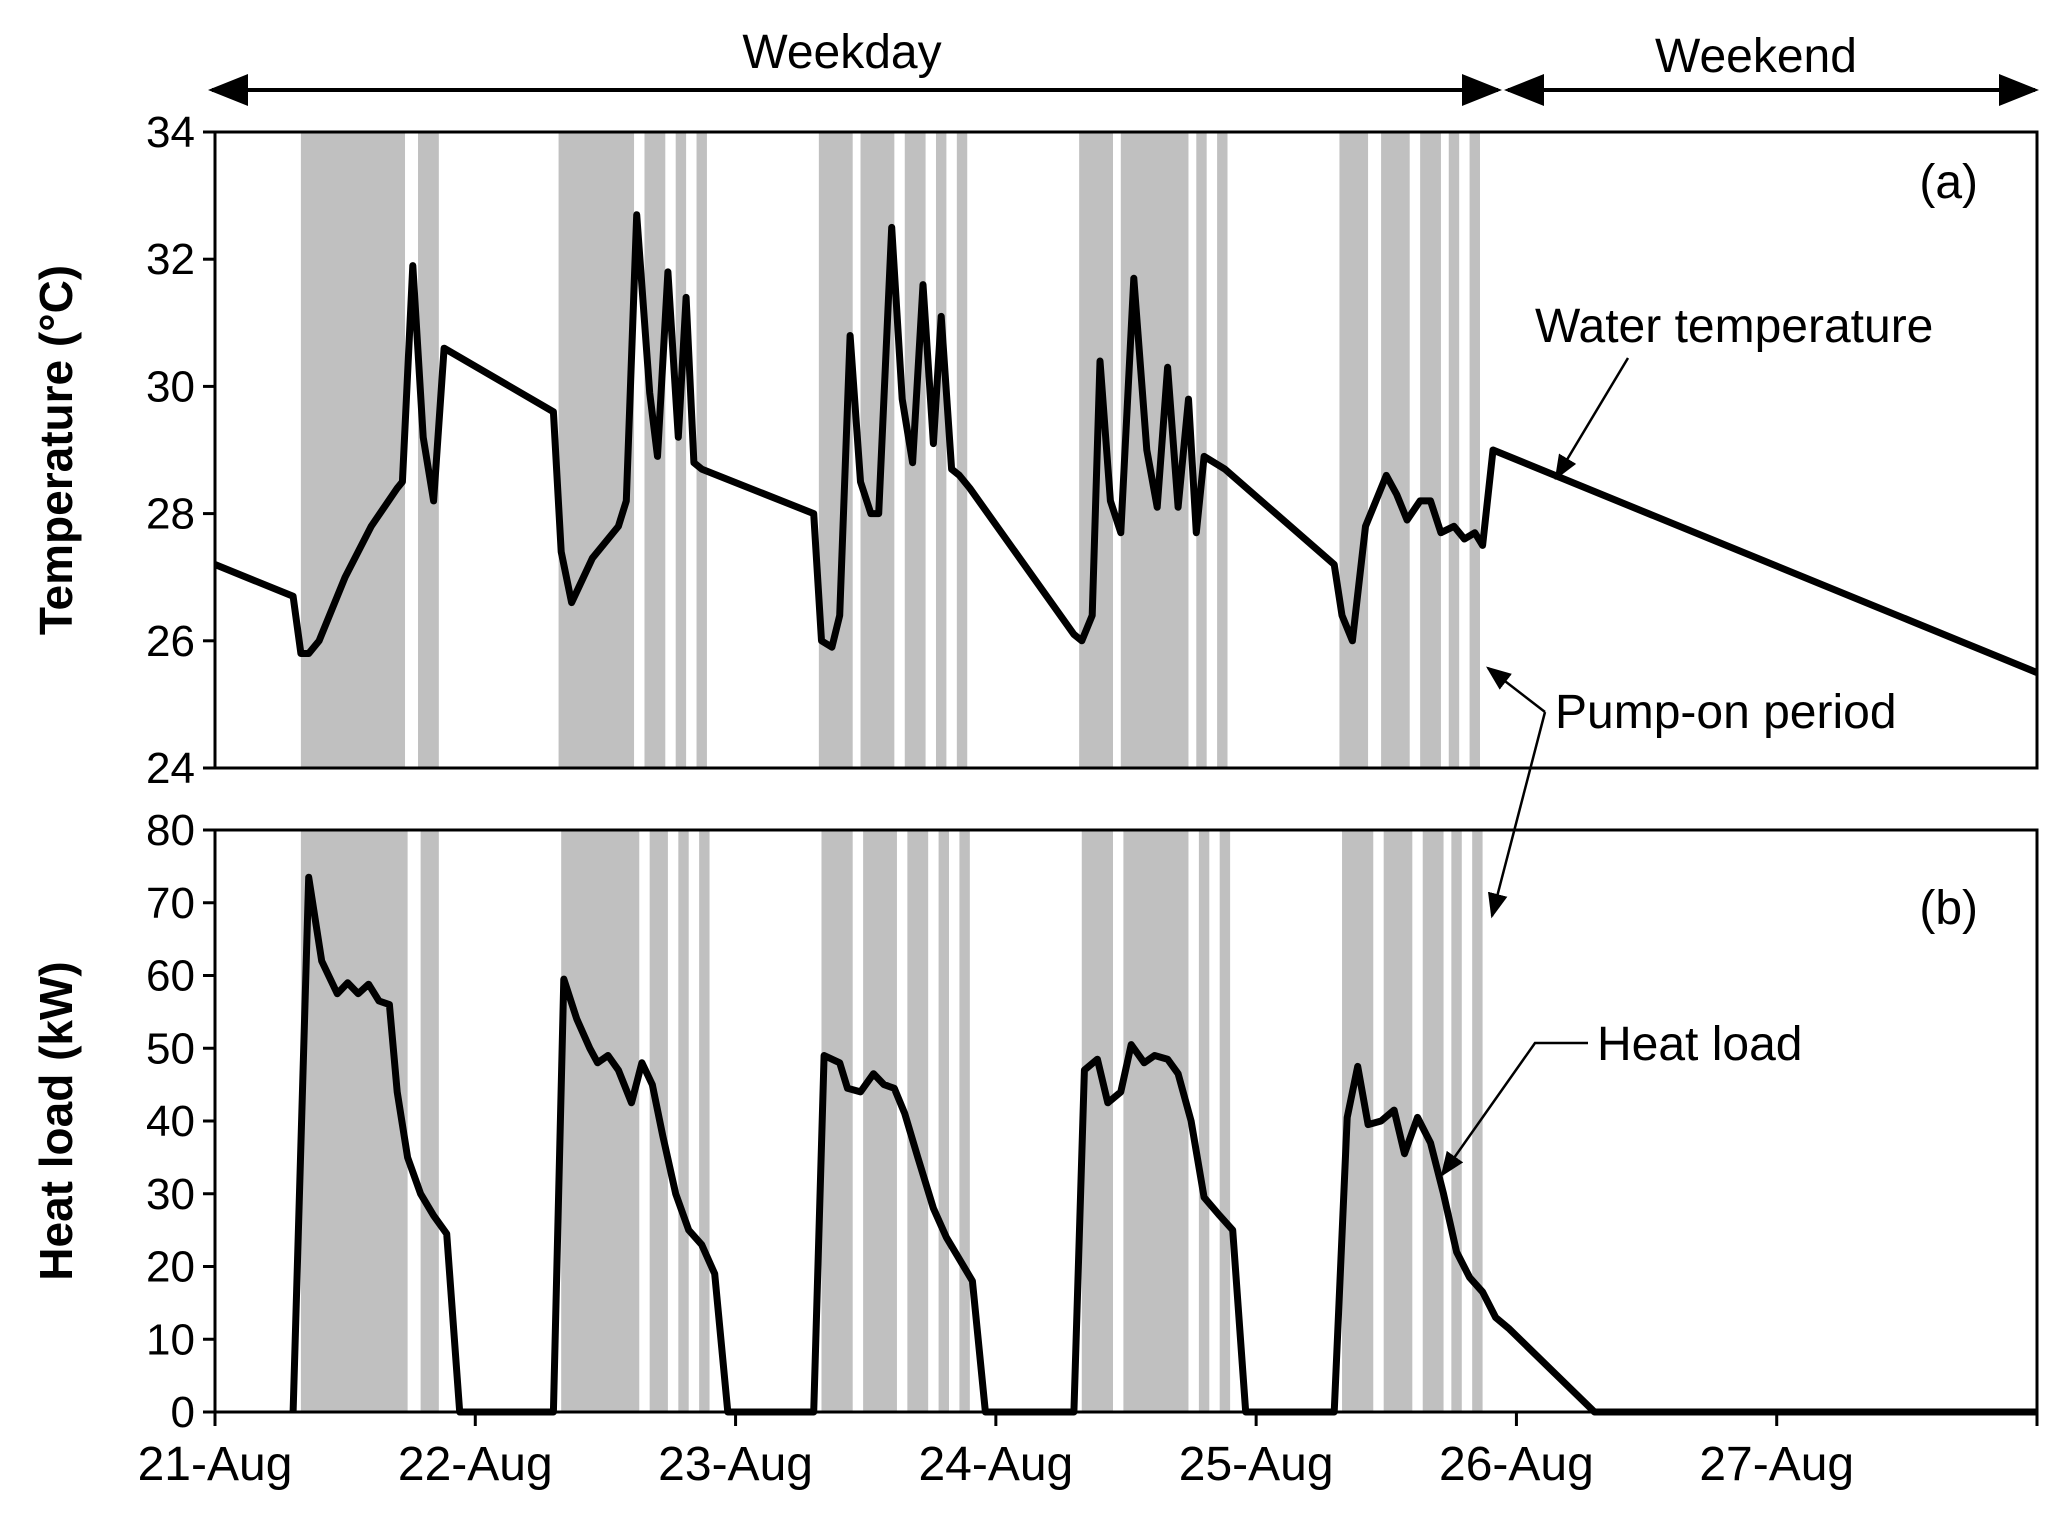 This screenshot has width=2059, height=1528. What do you see at coordinates (170, 1121) in the screenshot?
I see `y-tick-label: 40` at bounding box center [170, 1121].